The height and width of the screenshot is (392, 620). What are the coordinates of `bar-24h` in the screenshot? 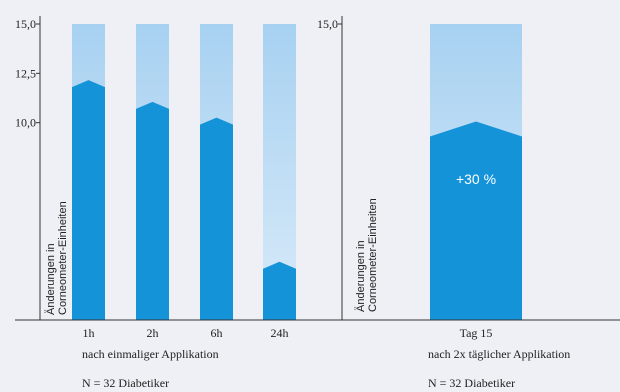 It's located at (279, 290).